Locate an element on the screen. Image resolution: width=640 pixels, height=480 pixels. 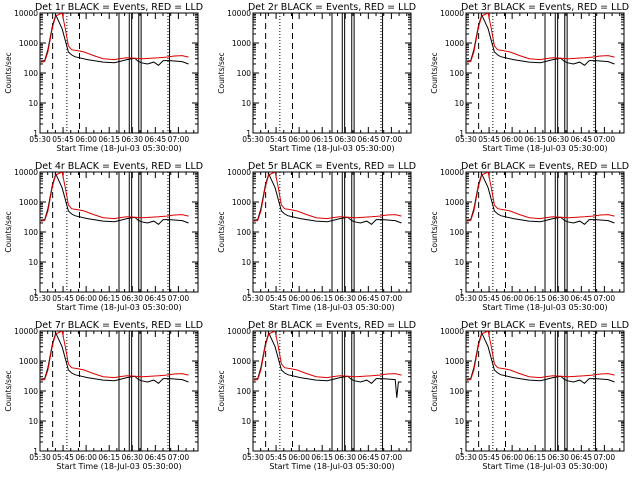
panel-title: Det 2r BLACK = Events, RED = LLD is located at coordinates (332, 7).